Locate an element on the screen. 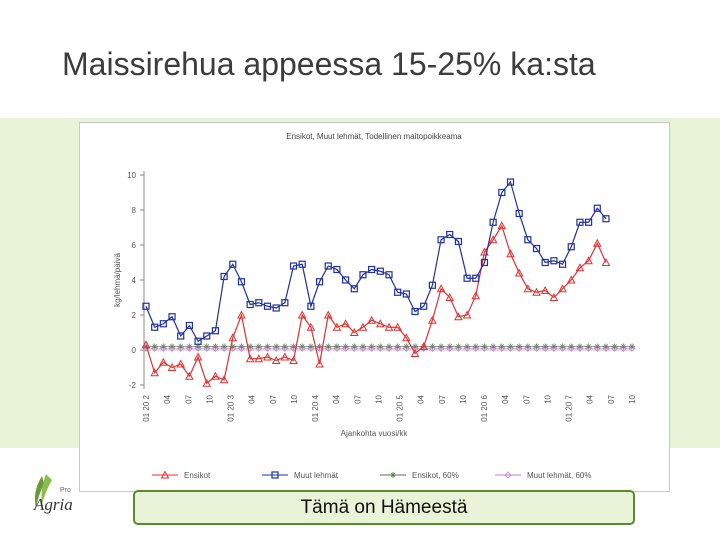 This screenshot has width=720, height=540. agria-logo: Pro Agria is located at coordinates (58, 500).